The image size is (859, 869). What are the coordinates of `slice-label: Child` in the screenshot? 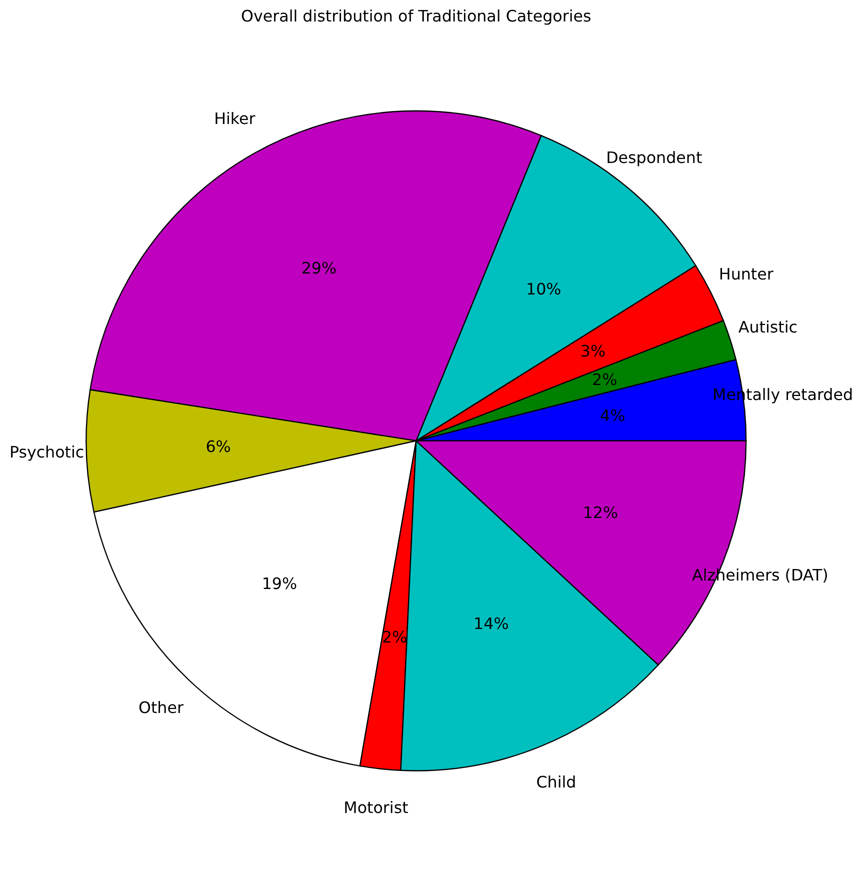 It's located at (556, 782).